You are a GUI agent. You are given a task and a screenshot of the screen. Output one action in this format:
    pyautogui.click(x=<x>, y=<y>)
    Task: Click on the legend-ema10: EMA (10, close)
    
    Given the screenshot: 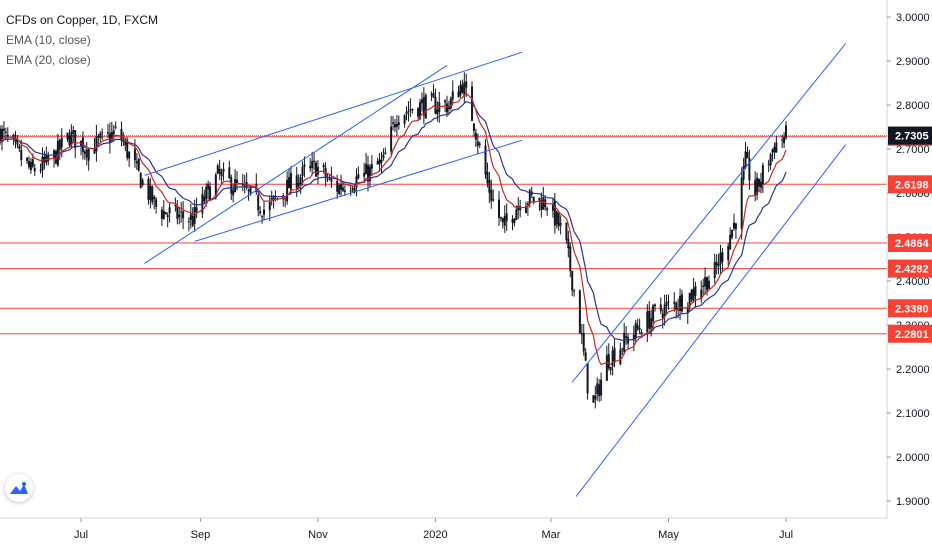 What is the action you would take?
    pyautogui.click(x=48, y=40)
    